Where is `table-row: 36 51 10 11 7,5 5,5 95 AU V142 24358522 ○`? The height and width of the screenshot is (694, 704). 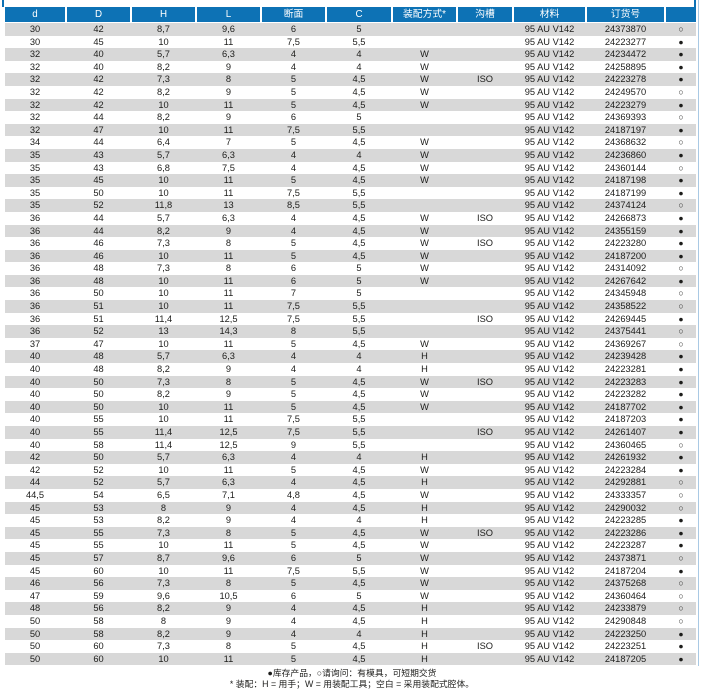
table-row: 36 51 10 11 7,5 5,5 95 AU V142 24358522 ○ is located at coordinates (350, 306).